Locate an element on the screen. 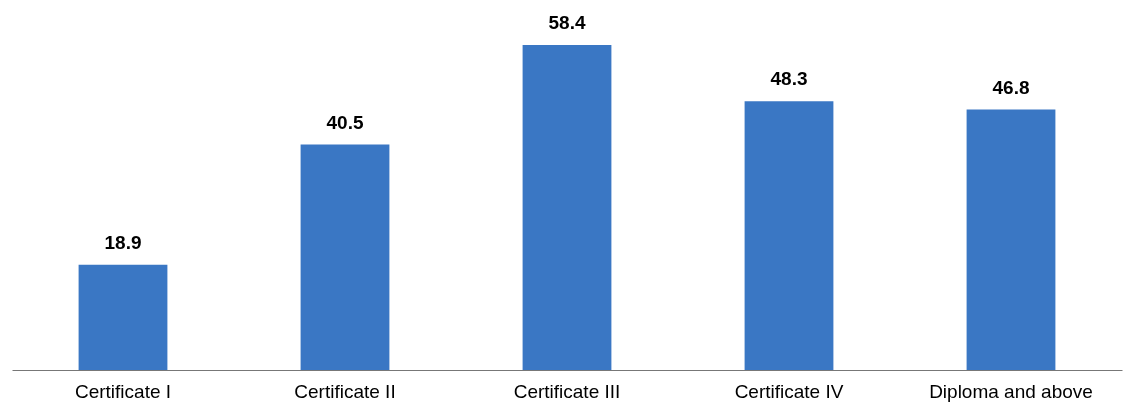 The height and width of the screenshot is (412, 1147). x-tick-label: Certificate III is located at coordinates (567, 391).